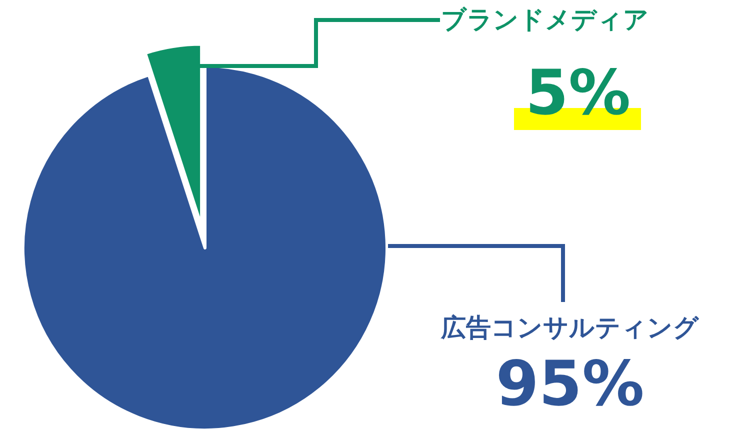  Describe the element at coordinates (570, 327) in the screenshot. I see `slice-label: 広告コンサルティング` at that location.